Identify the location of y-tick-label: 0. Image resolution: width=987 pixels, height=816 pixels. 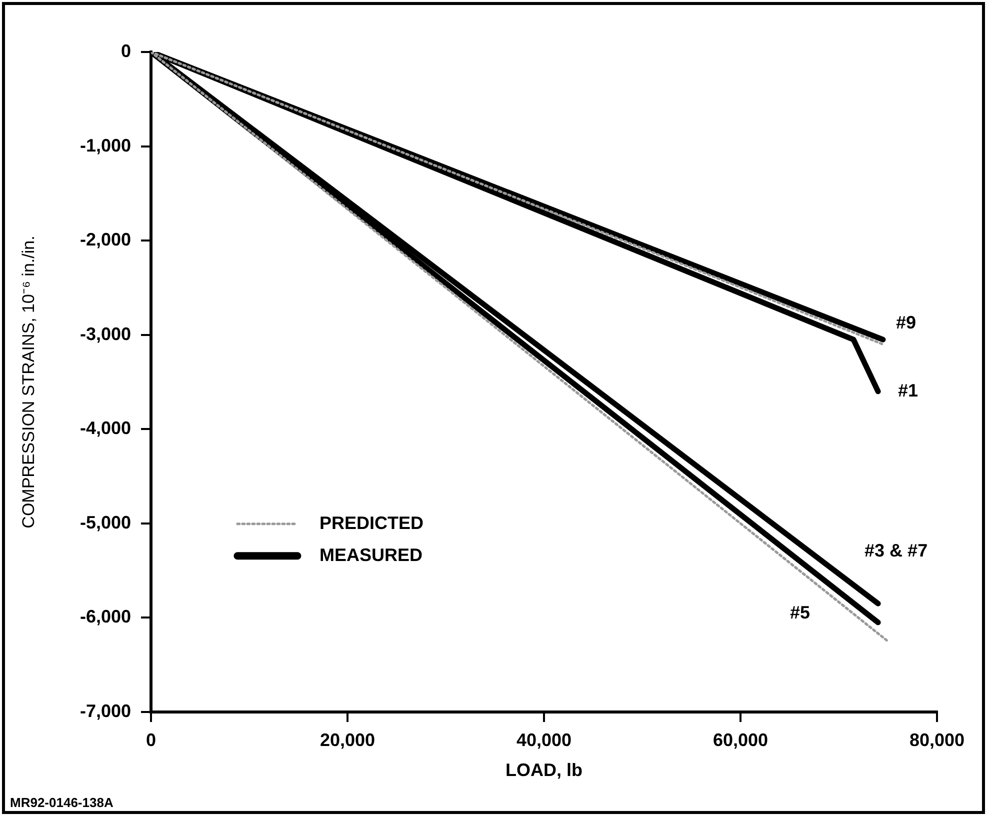
(125, 50).